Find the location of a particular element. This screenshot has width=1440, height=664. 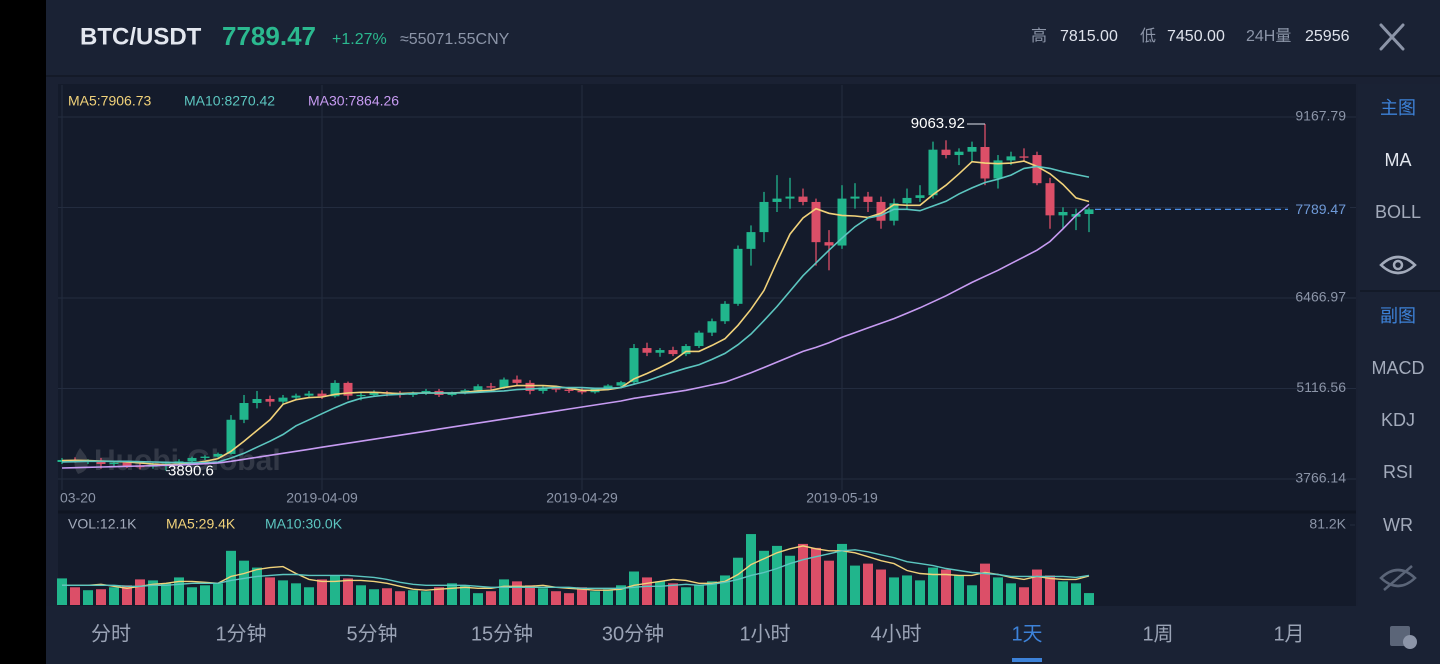

interval-tab: 30分钟 is located at coordinates (633, 633).